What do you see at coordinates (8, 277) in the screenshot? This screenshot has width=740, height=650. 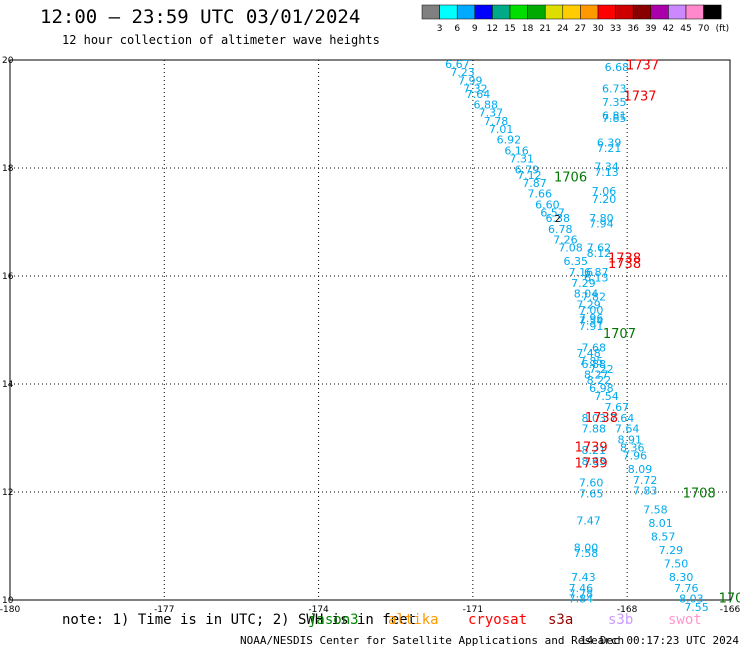 I see `y-tick-label: 16` at bounding box center [8, 277].